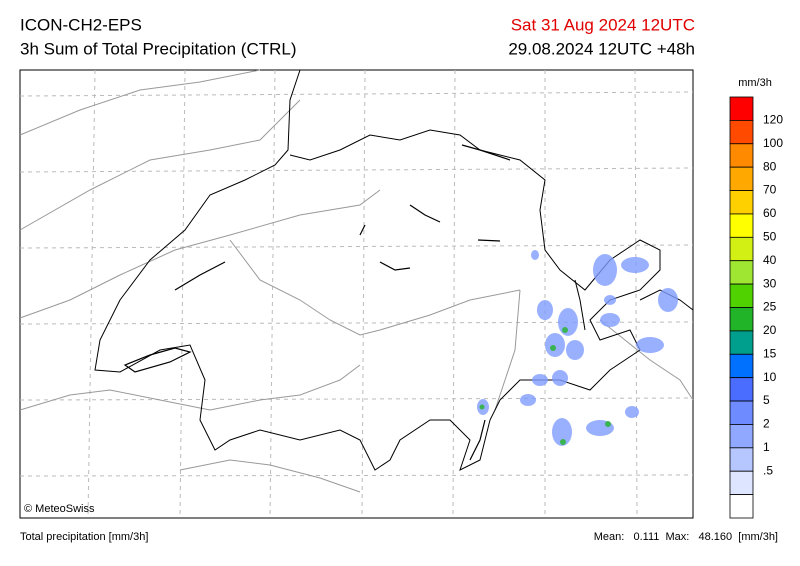 This screenshot has height=566, width=800. What do you see at coordinates (766, 424) in the screenshot?
I see `colorbar-label: 2` at bounding box center [766, 424].